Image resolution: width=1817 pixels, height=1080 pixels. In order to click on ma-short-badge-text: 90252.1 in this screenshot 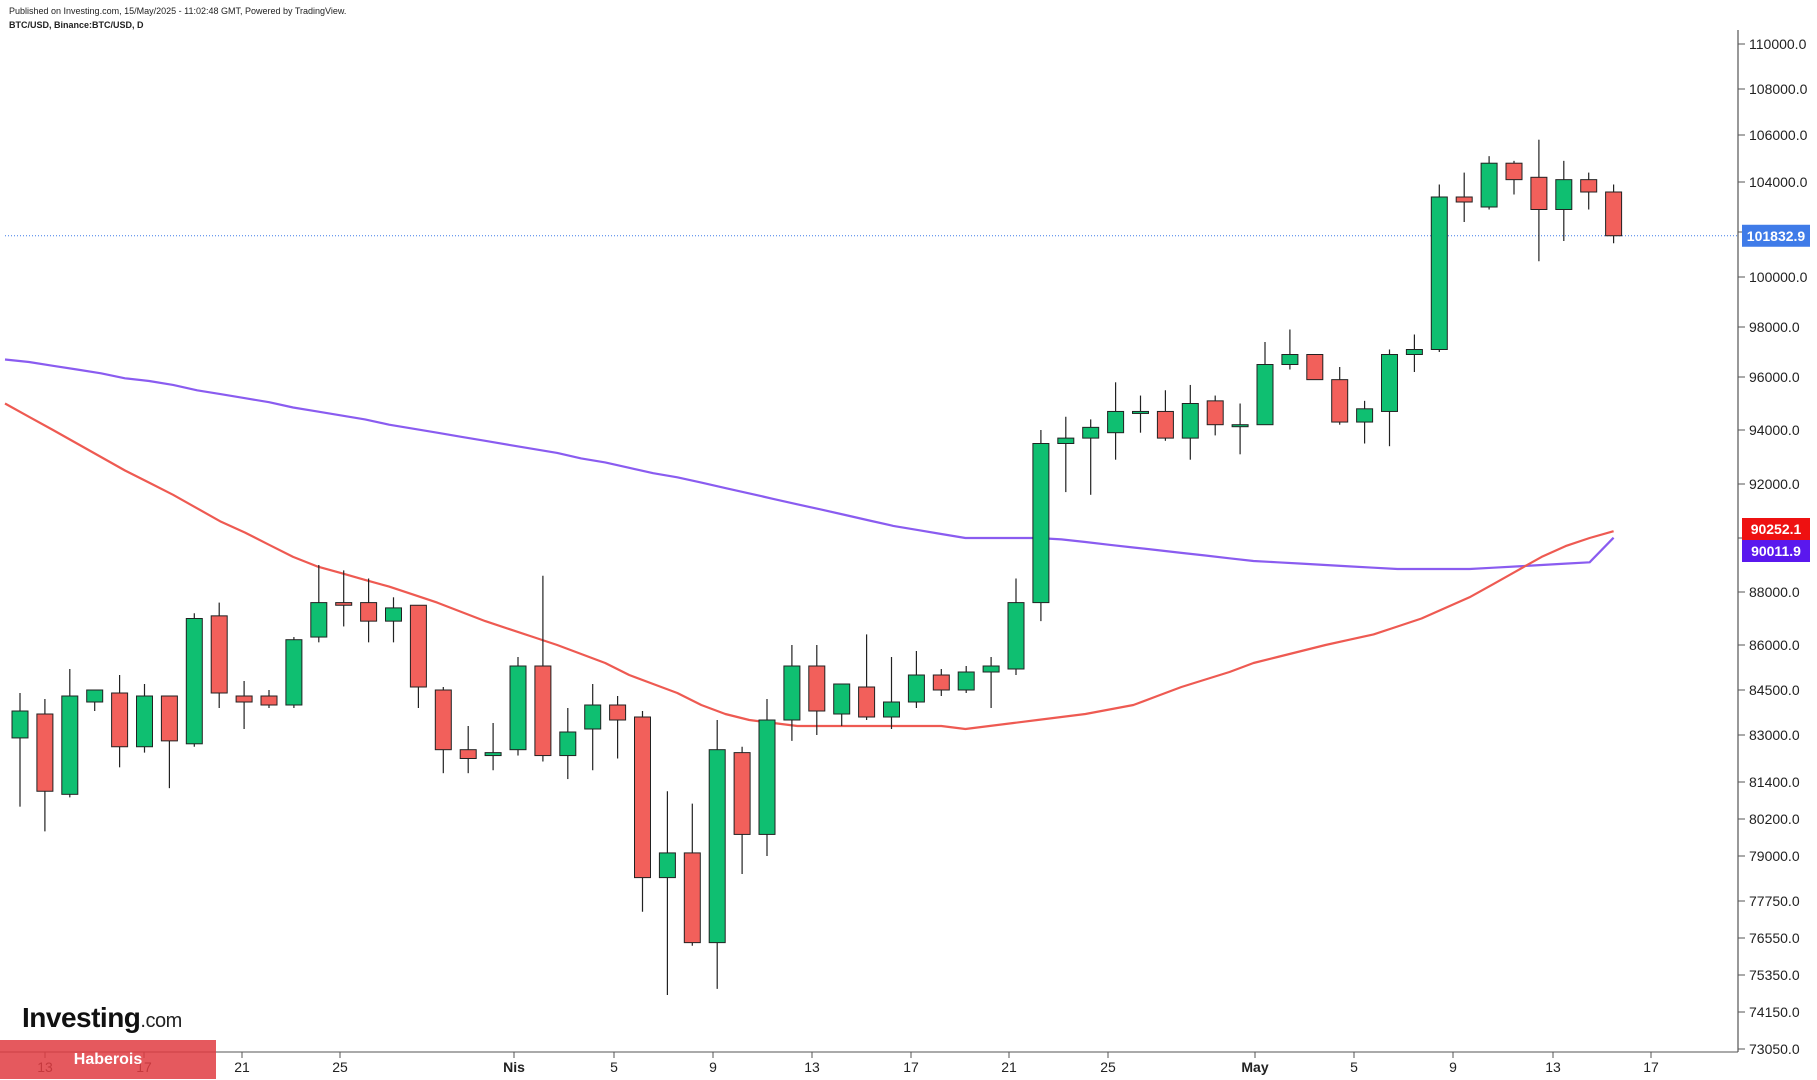, I will do `click(1776, 529)`.